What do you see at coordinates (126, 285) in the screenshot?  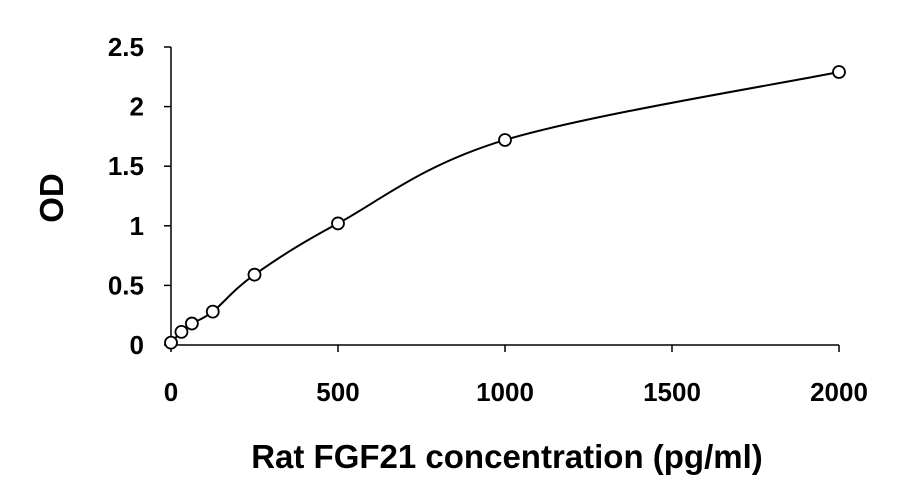 I see `y-tick-label: 0.5` at bounding box center [126, 285].